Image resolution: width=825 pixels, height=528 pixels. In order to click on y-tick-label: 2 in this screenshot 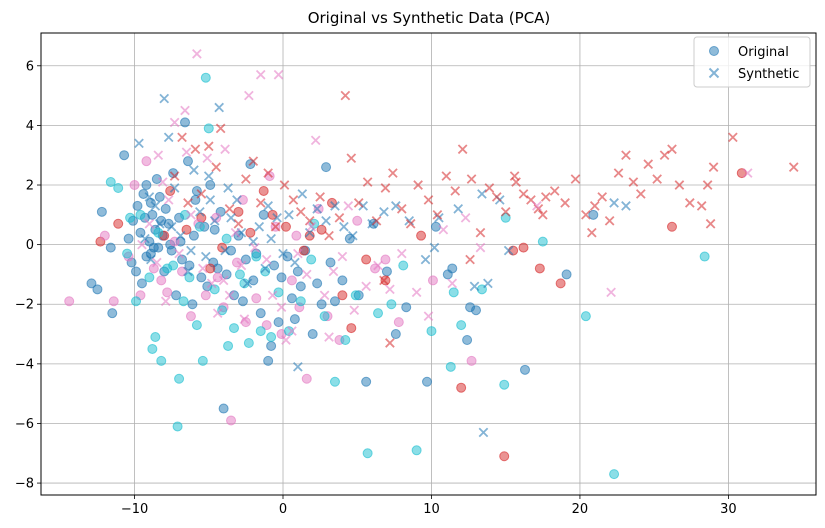, I will do `click(30, 186)`.